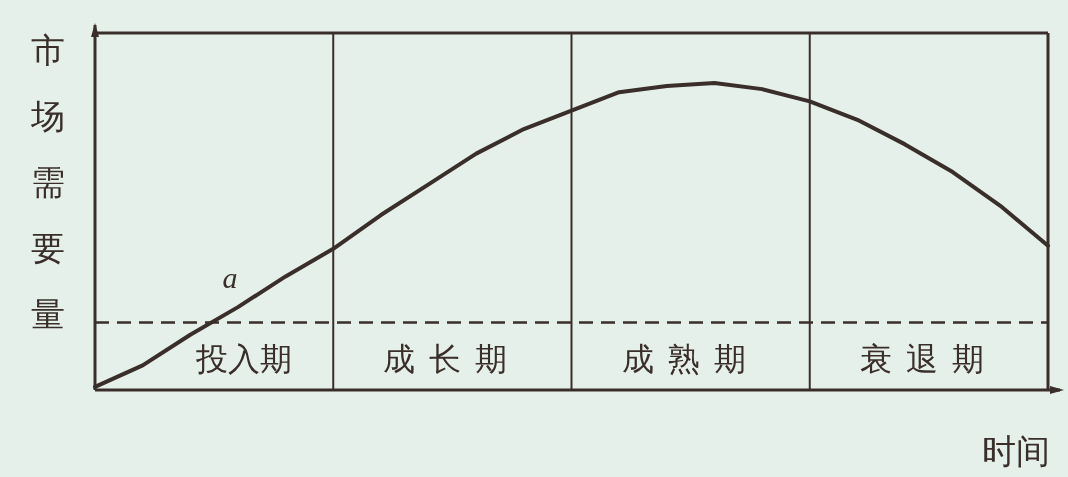 This screenshot has width=1068, height=477. What do you see at coordinates (244, 359) in the screenshot?
I see `annotation: 投入期` at bounding box center [244, 359].